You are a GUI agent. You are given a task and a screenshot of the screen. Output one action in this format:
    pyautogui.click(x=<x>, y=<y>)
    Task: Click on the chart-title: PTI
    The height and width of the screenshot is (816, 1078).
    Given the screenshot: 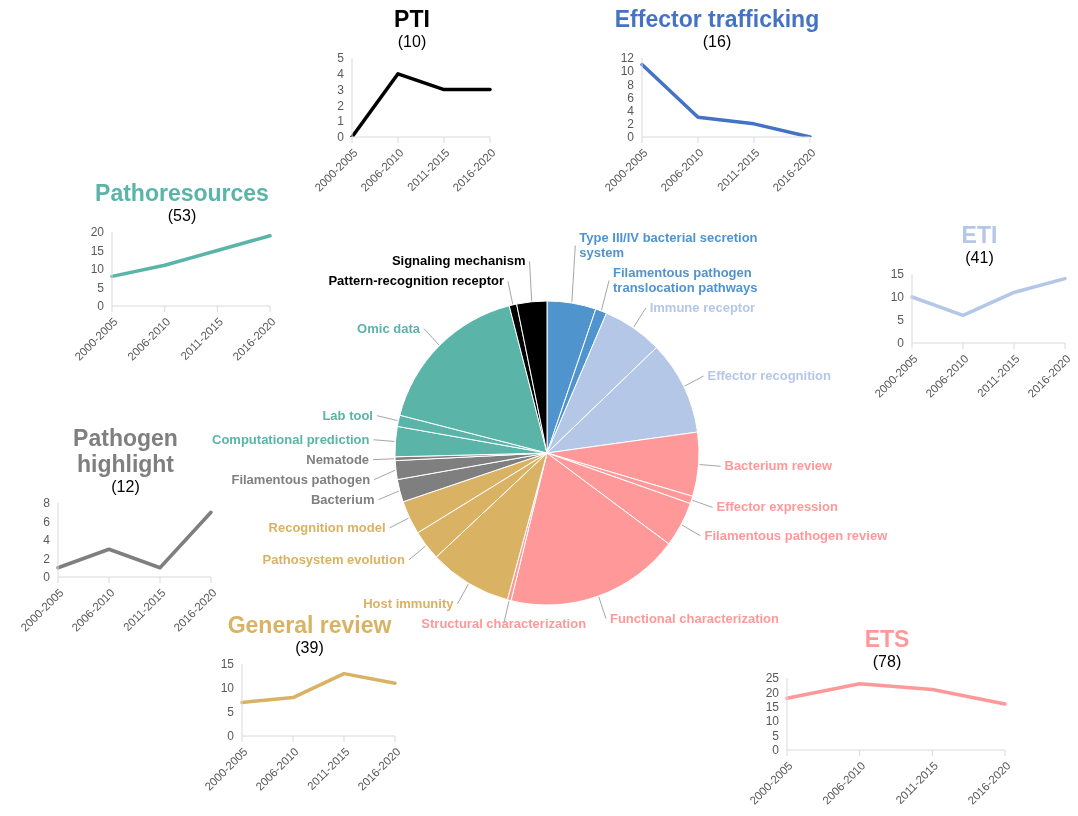 What is the action you would take?
    pyautogui.click(x=412, y=19)
    